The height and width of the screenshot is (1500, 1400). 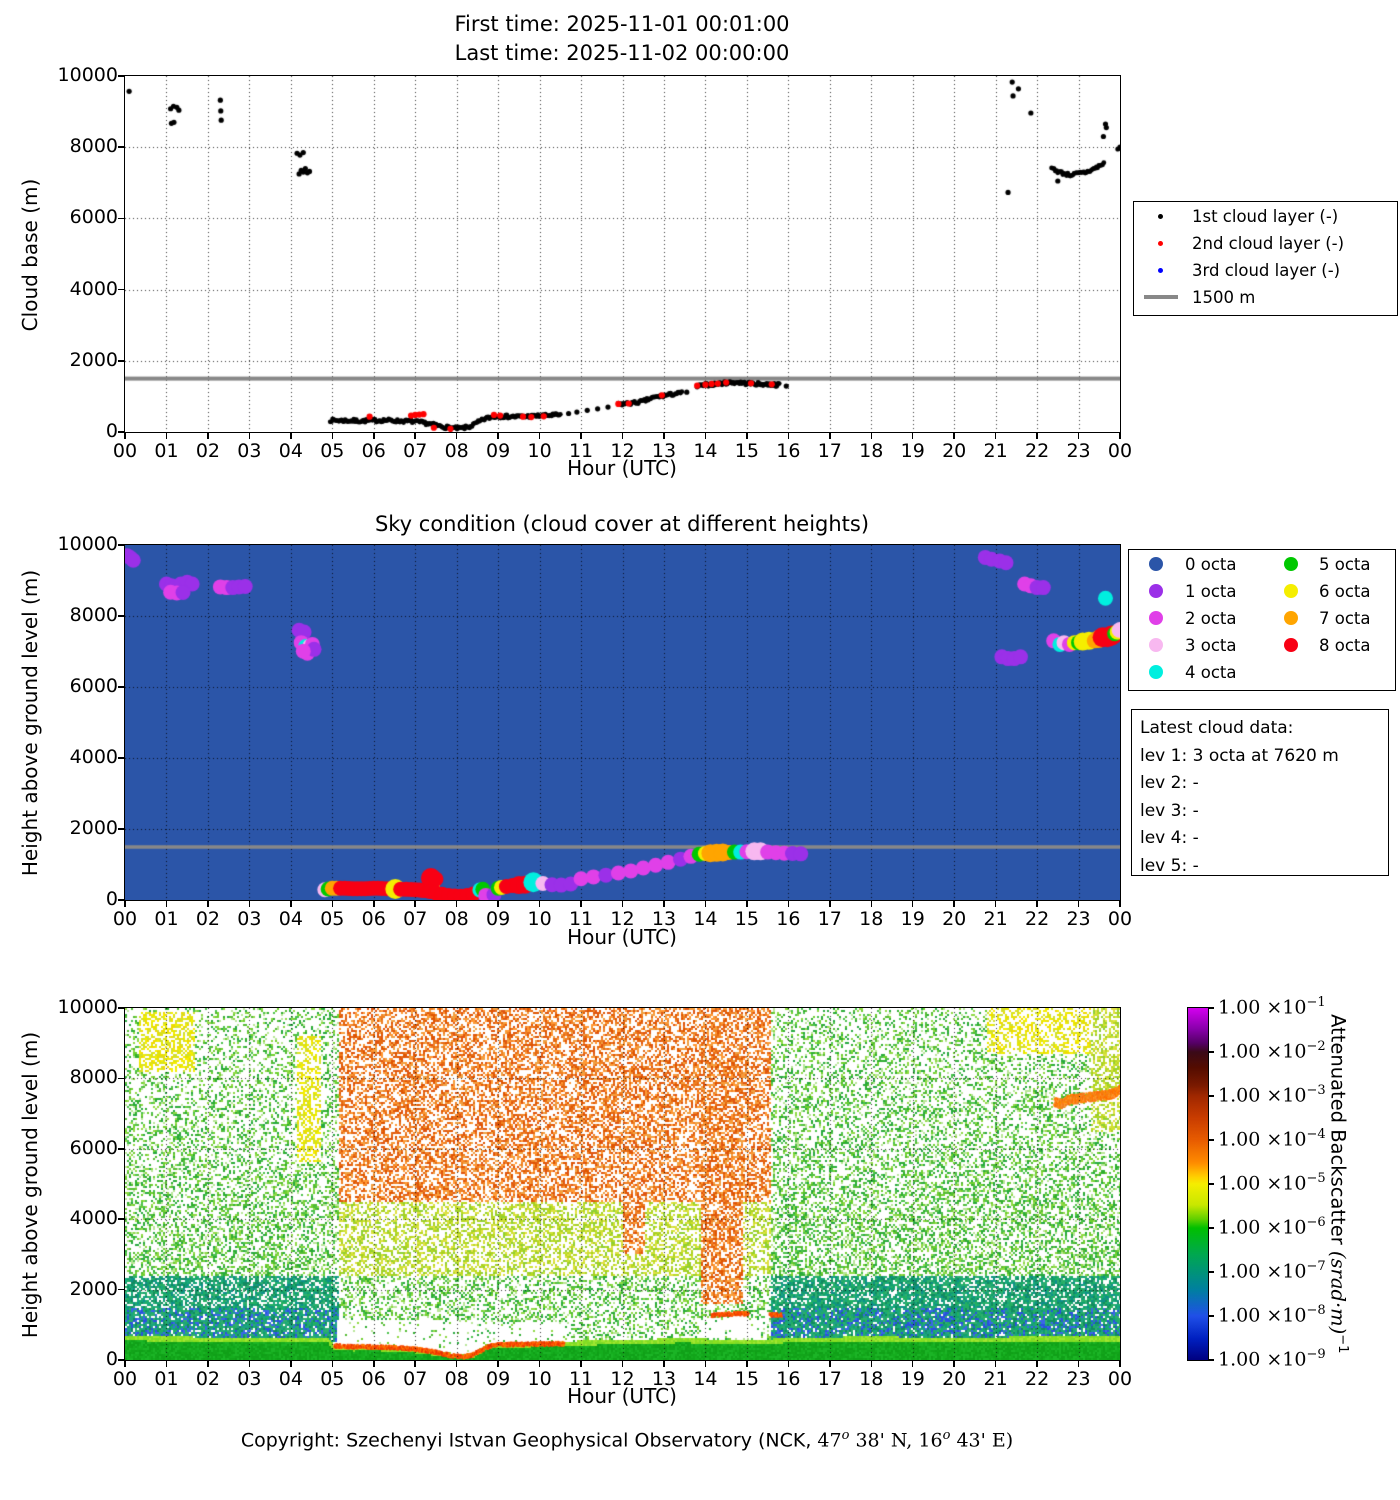 I want to click on x-tick-label: 14, so click(x=705, y=919).